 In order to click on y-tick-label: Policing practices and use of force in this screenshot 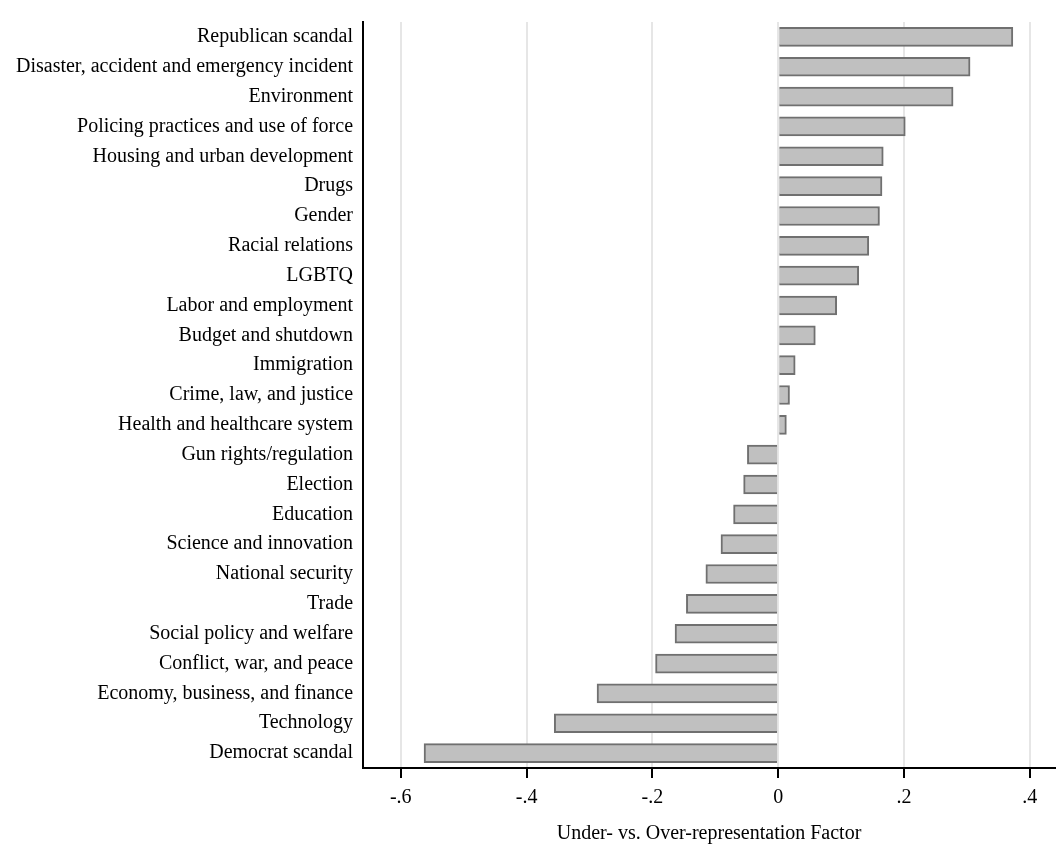, I will do `click(215, 125)`.